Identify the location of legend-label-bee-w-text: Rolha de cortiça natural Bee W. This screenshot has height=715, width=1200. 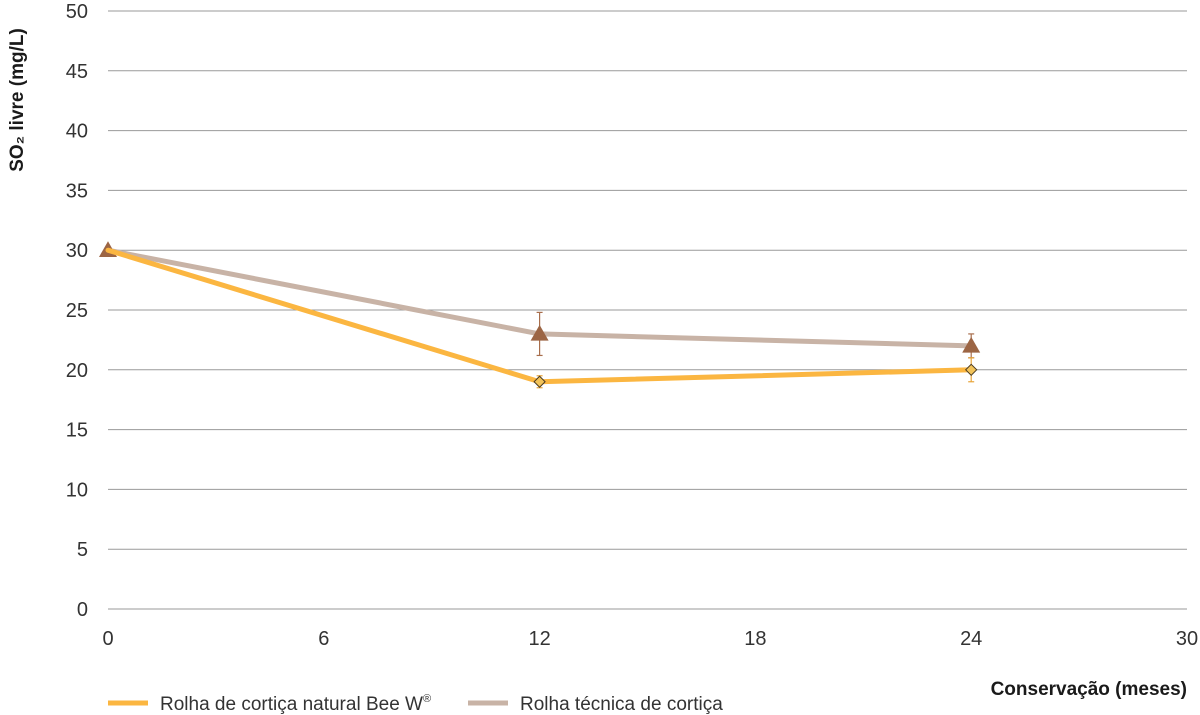
(291, 704).